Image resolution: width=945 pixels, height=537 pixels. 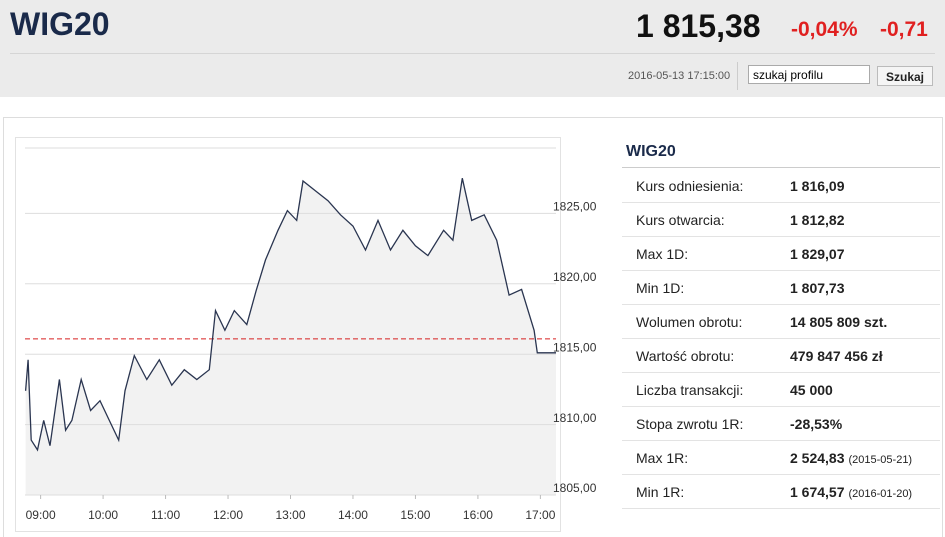 What do you see at coordinates (781, 253) in the screenshot?
I see `stats-row: Max 1D: 1 829,07` at bounding box center [781, 253].